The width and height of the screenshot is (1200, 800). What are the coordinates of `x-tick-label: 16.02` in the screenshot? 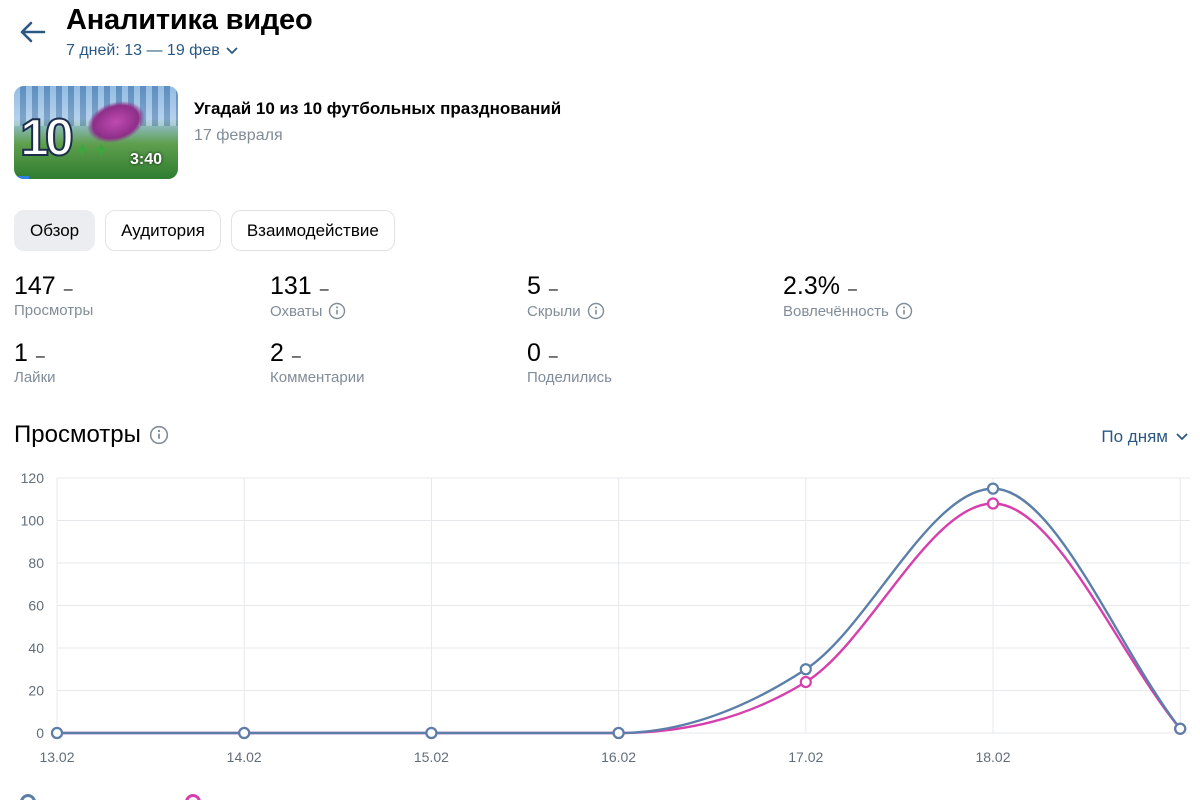 It's located at (618, 757).